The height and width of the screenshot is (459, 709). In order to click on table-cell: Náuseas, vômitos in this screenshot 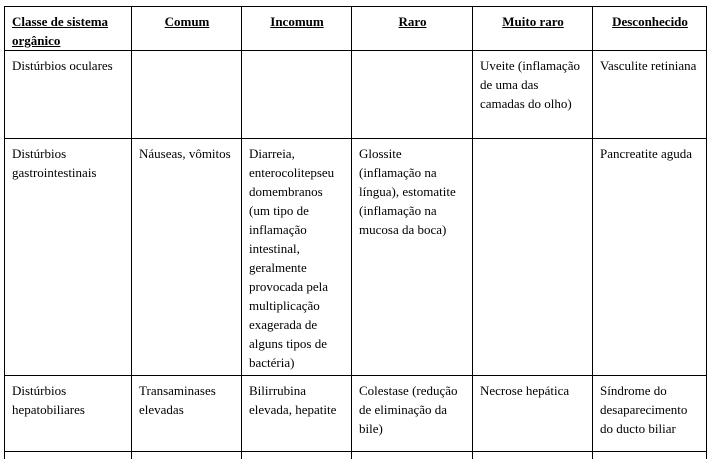, I will do `click(186, 257)`.